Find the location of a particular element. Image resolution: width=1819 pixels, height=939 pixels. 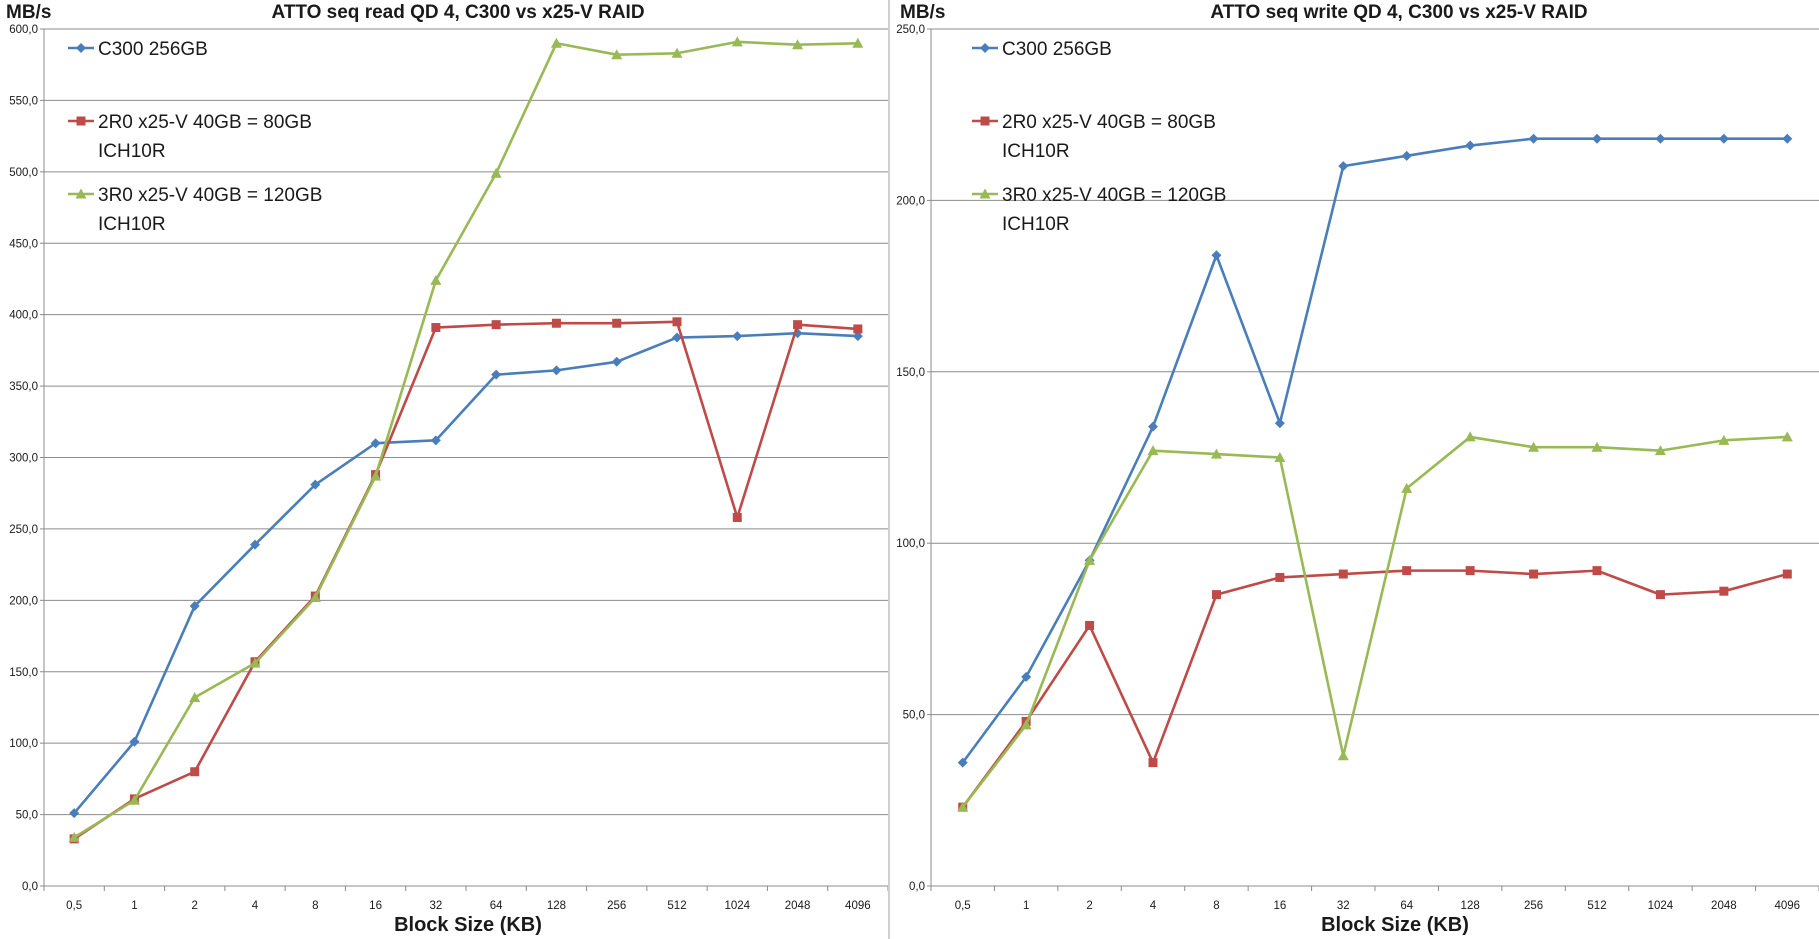

read-chart-x-tick-label: 16 is located at coordinates (375, 906).